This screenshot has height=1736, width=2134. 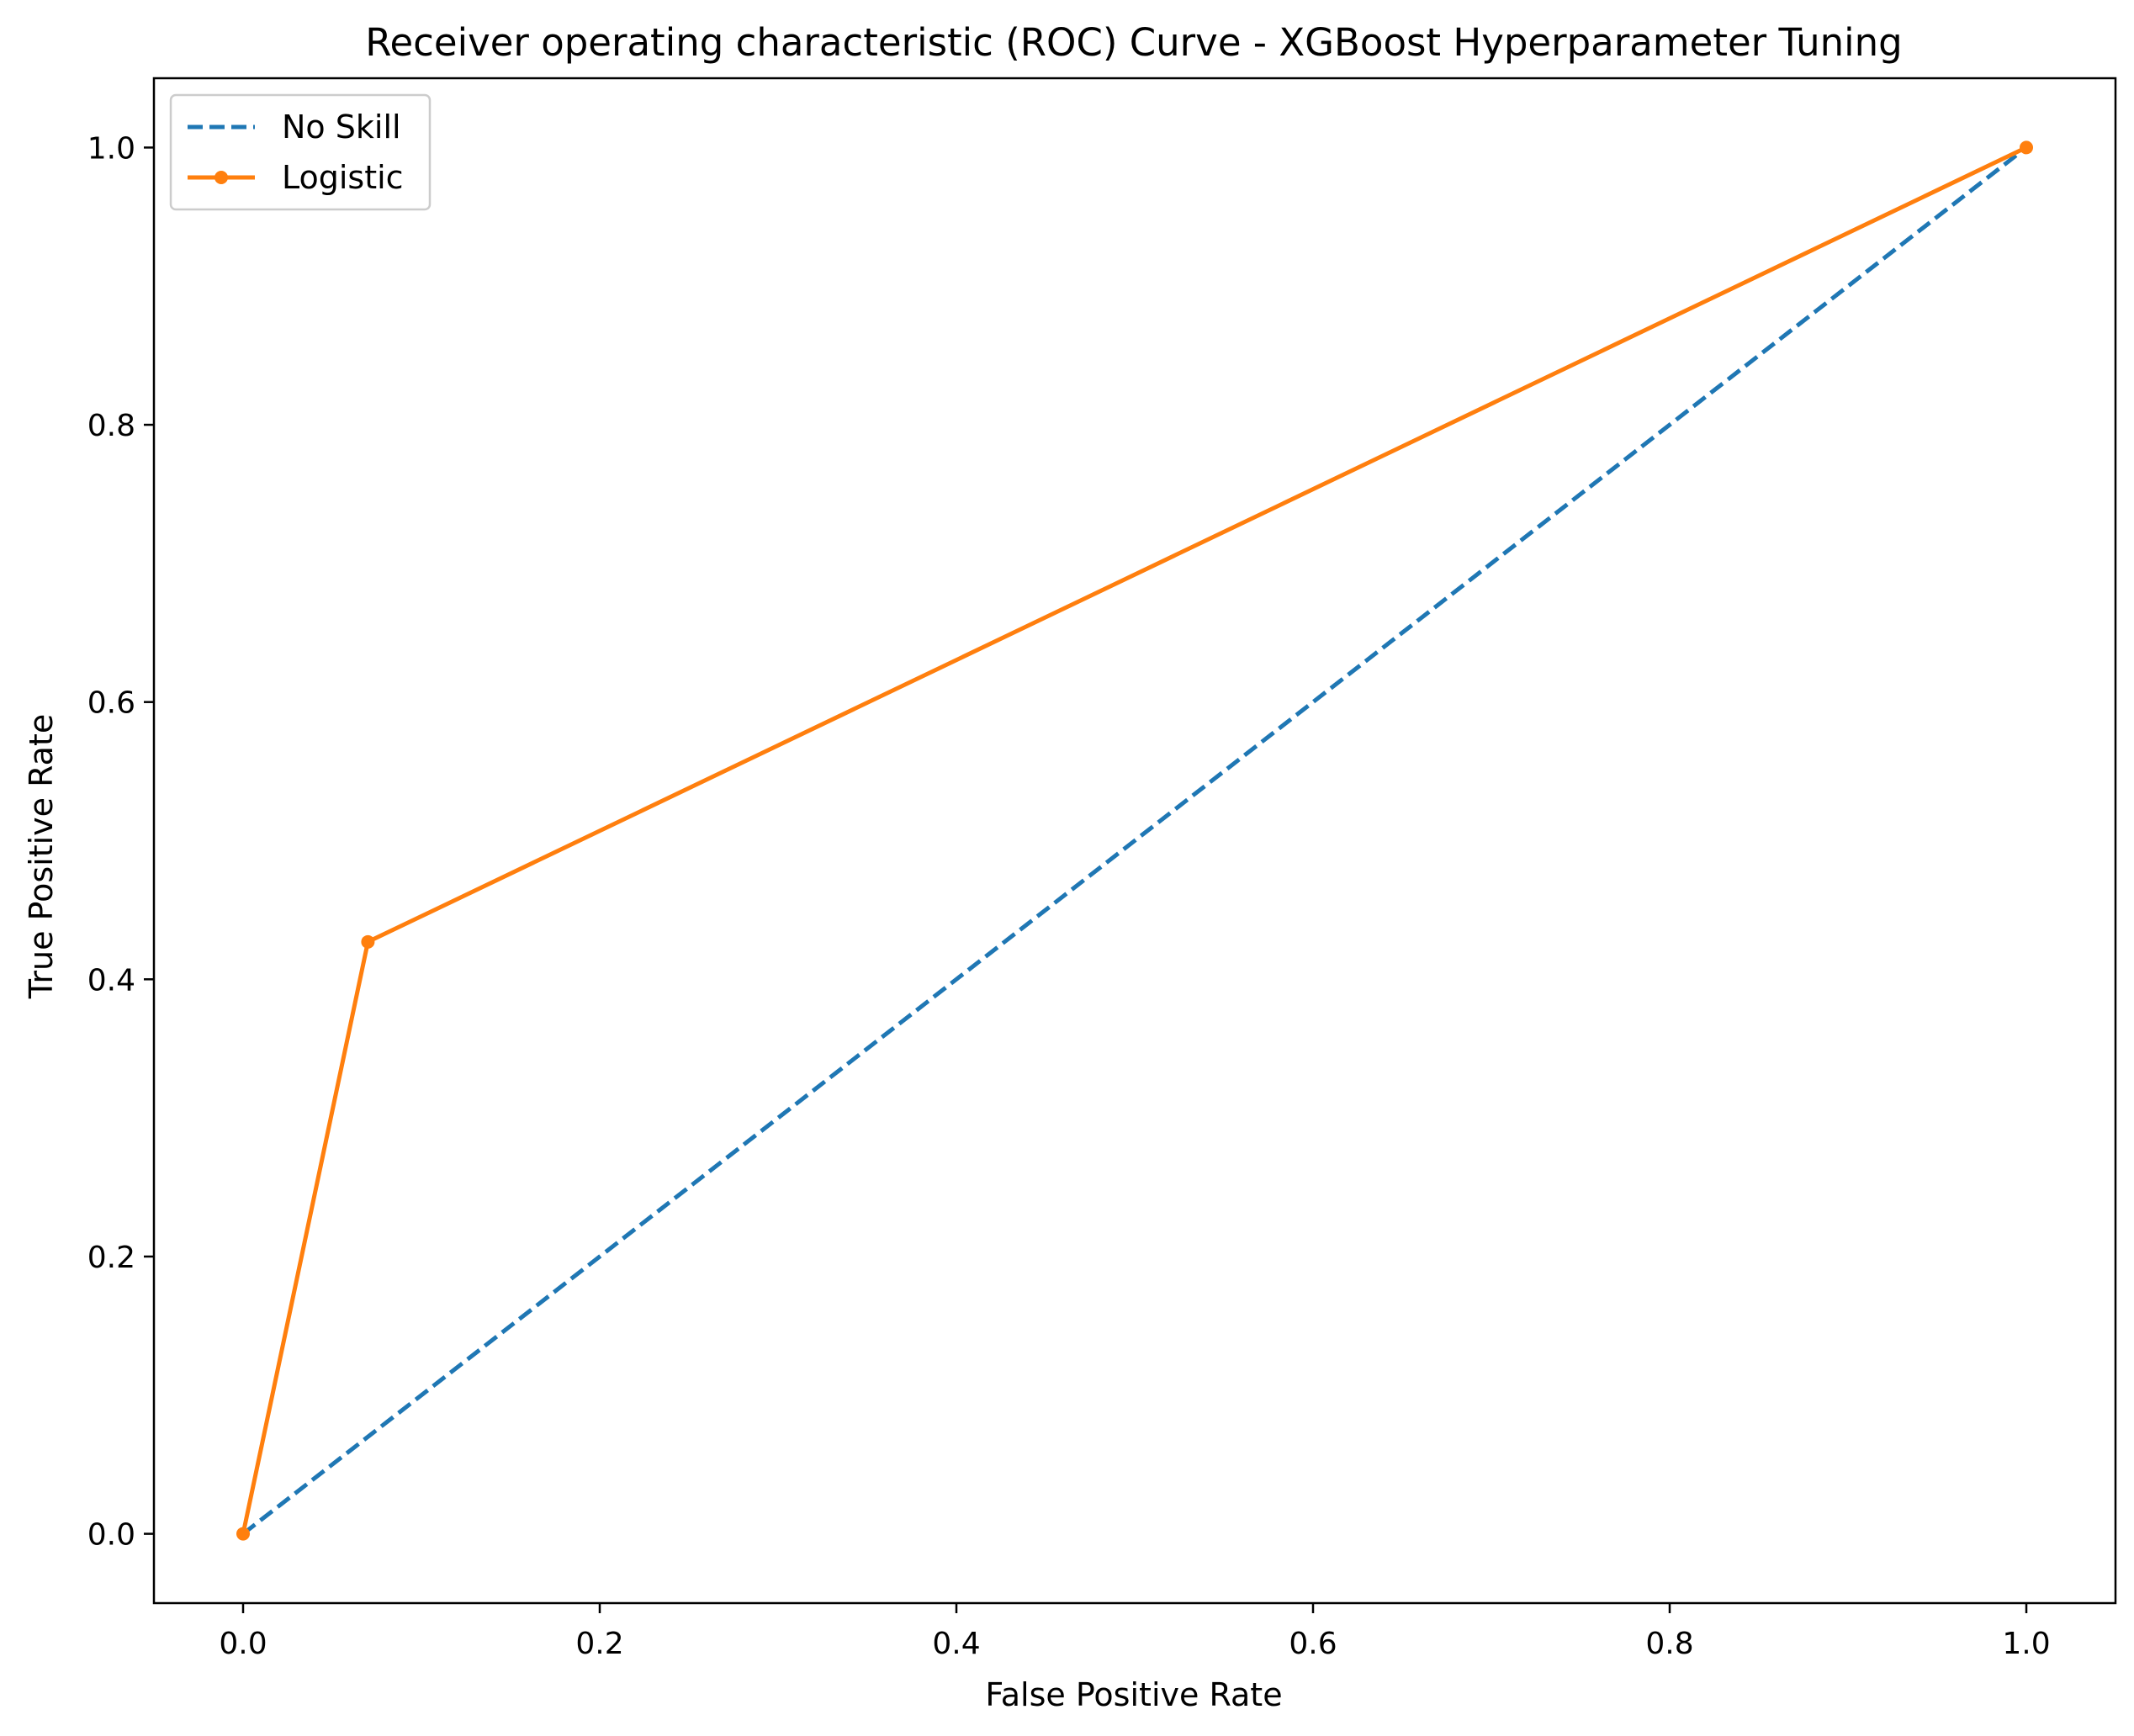 I want to click on y-tick-label-3: 0.6, so click(x=111, y=703).